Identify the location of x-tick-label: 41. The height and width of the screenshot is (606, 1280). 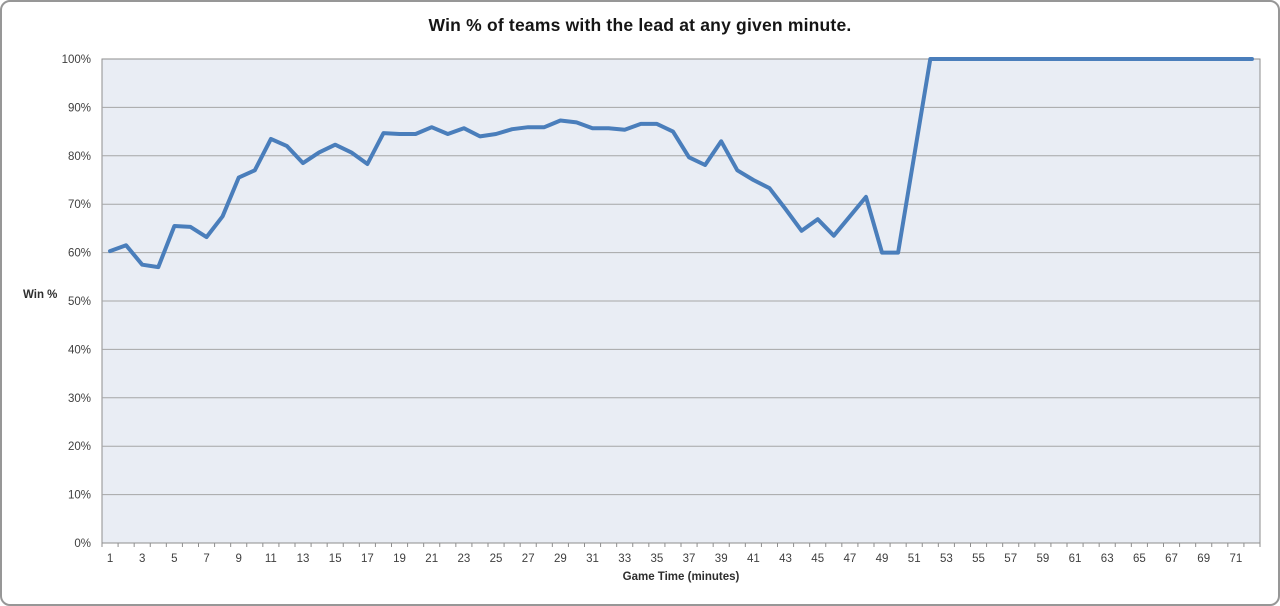
(753, 559).